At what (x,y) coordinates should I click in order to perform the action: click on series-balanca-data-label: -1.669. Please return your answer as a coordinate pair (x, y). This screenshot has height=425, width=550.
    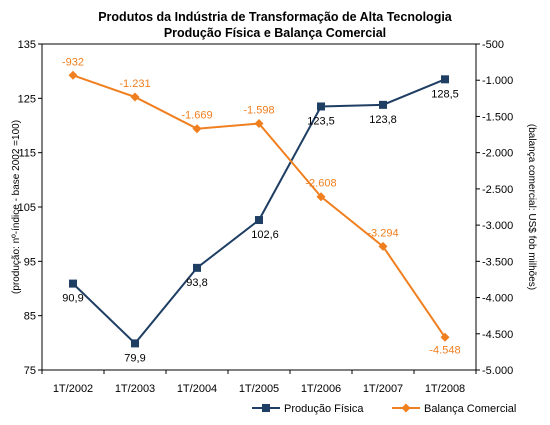
    Looking at the image, I should click on (196, 116).